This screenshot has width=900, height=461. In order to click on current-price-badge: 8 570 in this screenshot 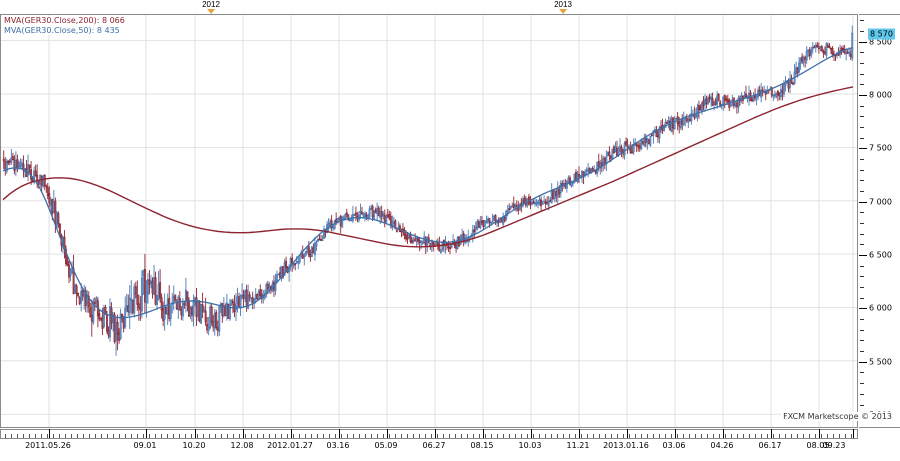, I will do `click(881, 34)`.